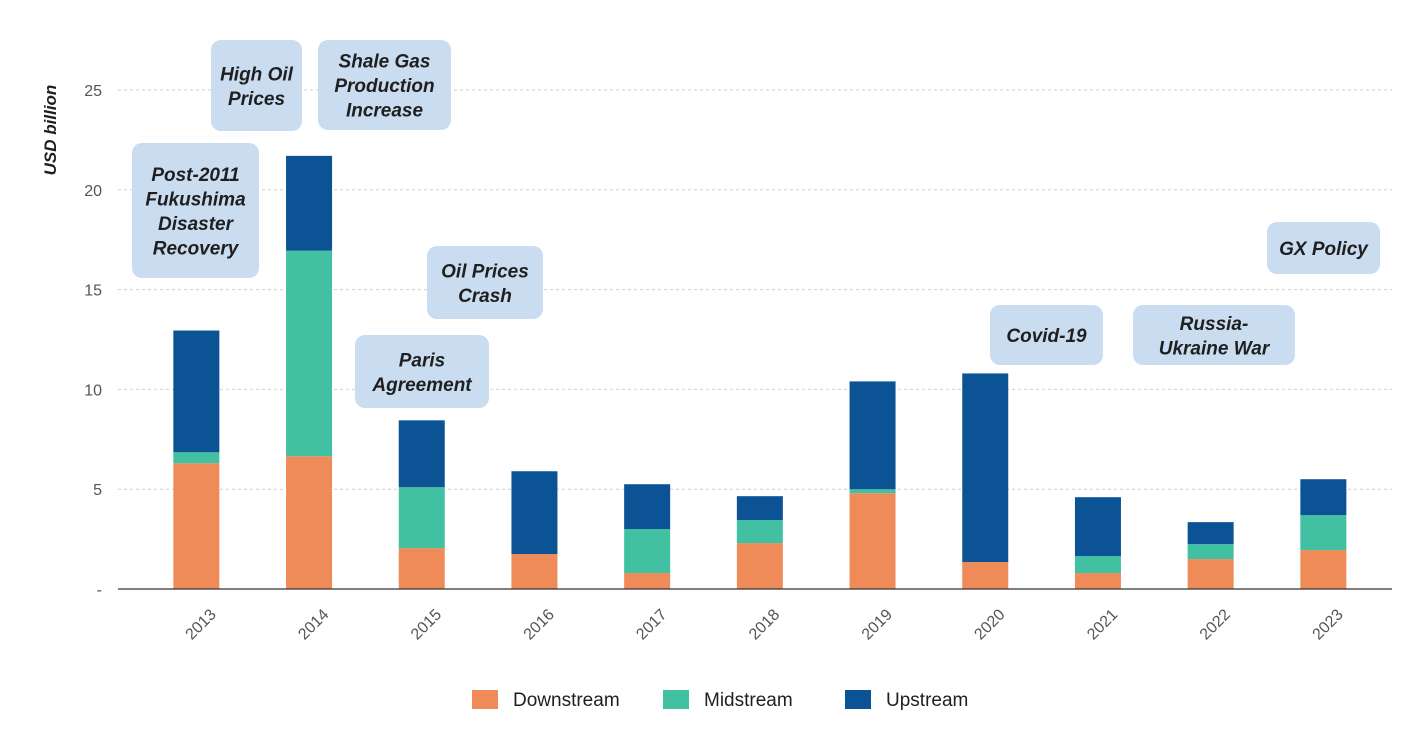 The image size is (1426, 746). Describe the element at coordinates (385, 111) in the screenshot. I see `annotation-text-line: Increase` at that location.